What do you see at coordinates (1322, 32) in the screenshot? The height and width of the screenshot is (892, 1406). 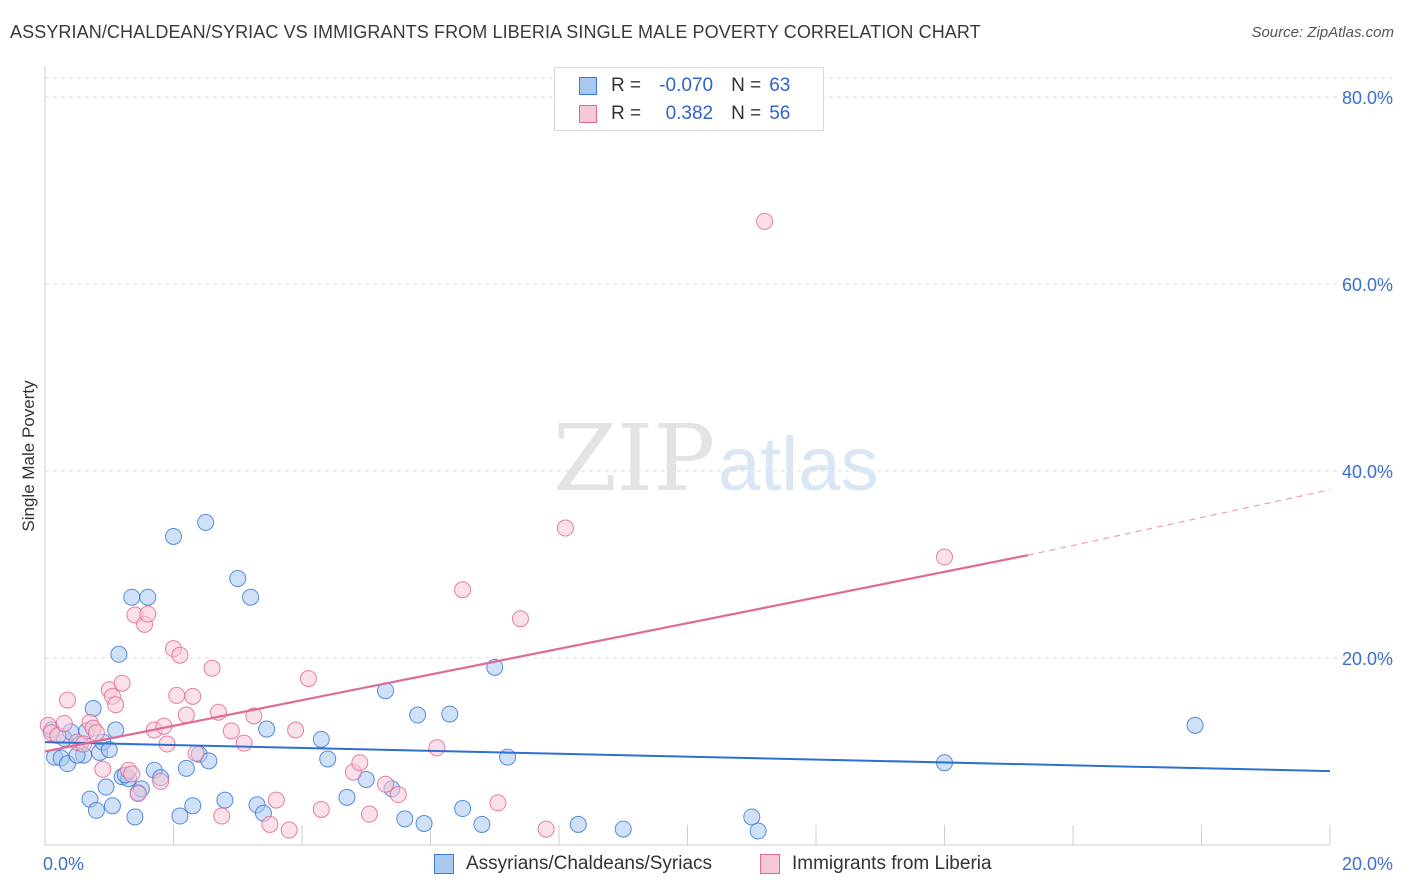 I see `source-label: Source: ZipAtlas.com` at bounding box center [1322, 32].